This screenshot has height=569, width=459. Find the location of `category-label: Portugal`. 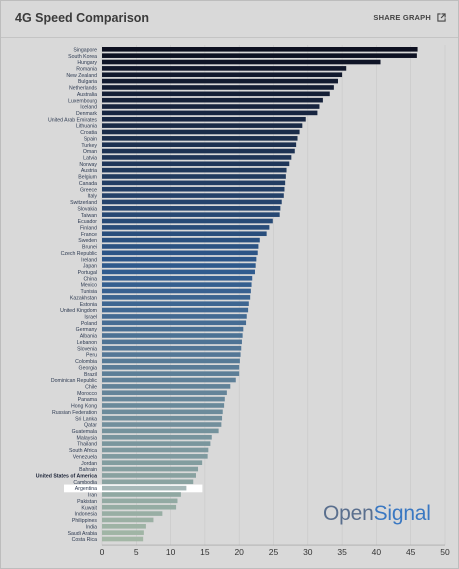

category-label: Portugal is located at coordinates (87, 273).